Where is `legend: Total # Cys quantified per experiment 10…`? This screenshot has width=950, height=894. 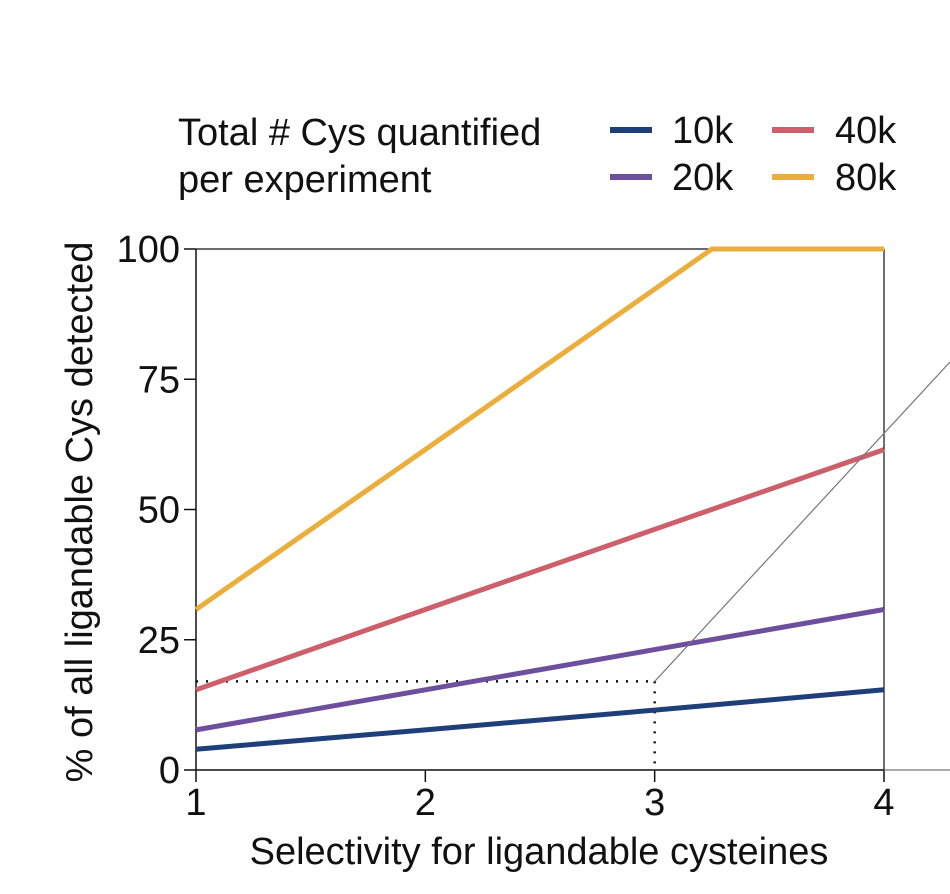
legend: Total # Cys quantified per experiment 10… is located at coordinates (537, 155).